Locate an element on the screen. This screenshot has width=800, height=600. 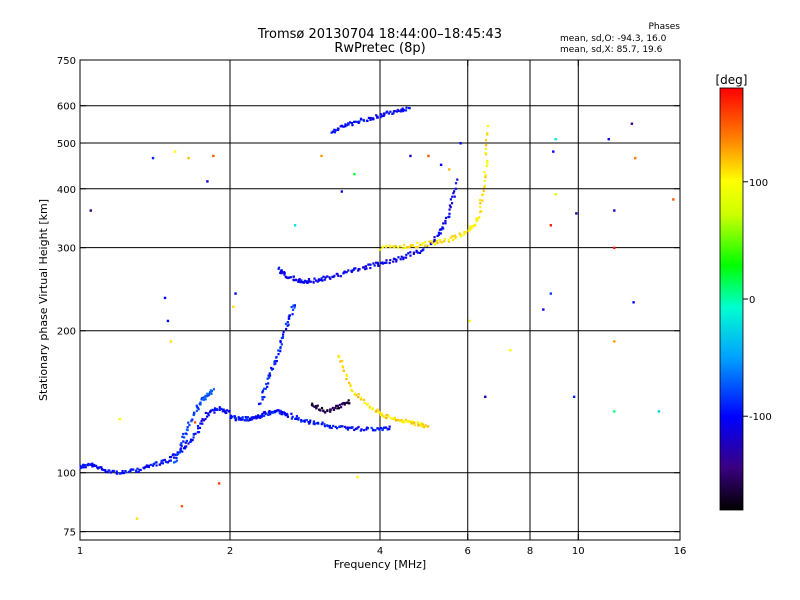
x-tick-label: 2 is located at coordinates (230, 551).